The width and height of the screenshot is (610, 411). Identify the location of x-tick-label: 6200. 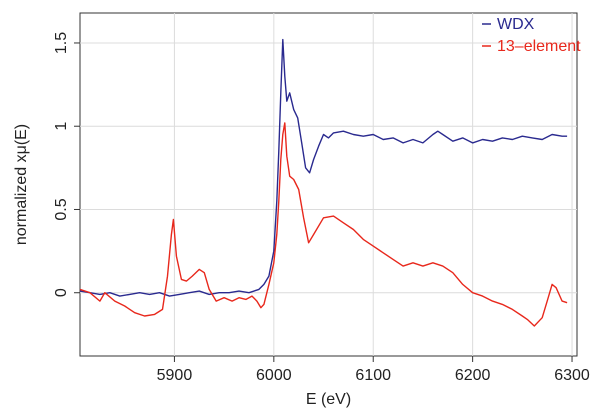
(473, 375).